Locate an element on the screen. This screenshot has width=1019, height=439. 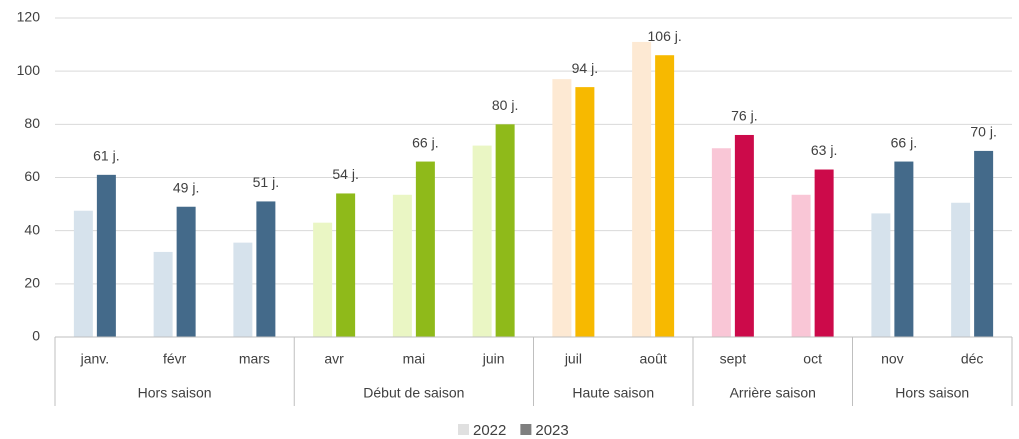
x-tick-label: mars is located at coordinates (254, 359).